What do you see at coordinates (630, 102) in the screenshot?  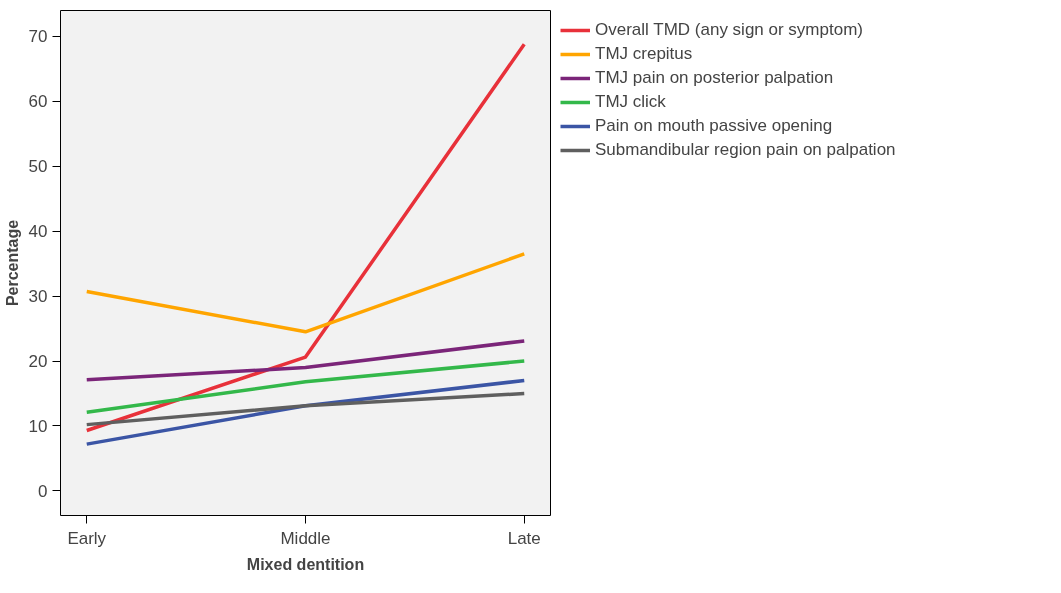 I see `legend-label: TMJ click` at bounding box center [630, 102].